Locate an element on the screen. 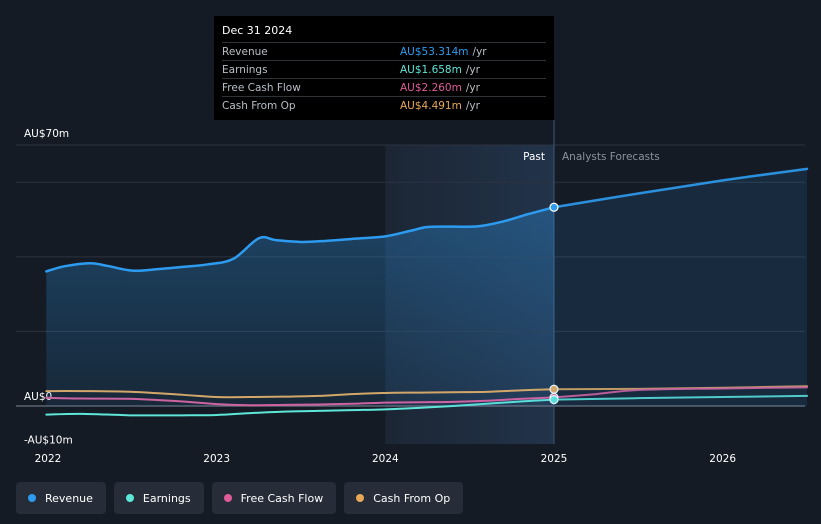 Image resolution: width=821 pixels, height=524 pixels. y-tick-label: AU$0 is located at coordinates (38, 397).